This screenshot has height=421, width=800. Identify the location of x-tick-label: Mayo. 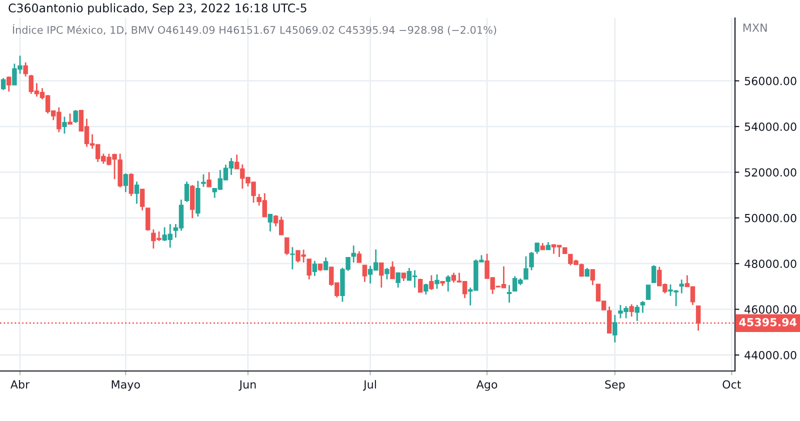
(126, 385).